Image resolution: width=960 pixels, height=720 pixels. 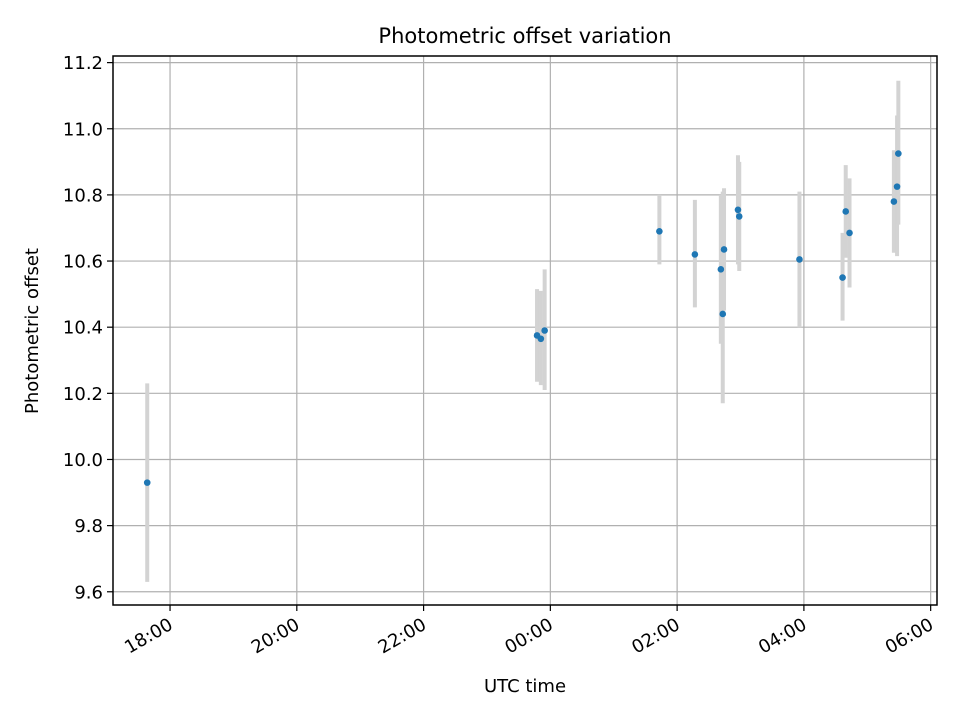 I want to click on y-tick-label: 10.2, so click(x=83, y=394).